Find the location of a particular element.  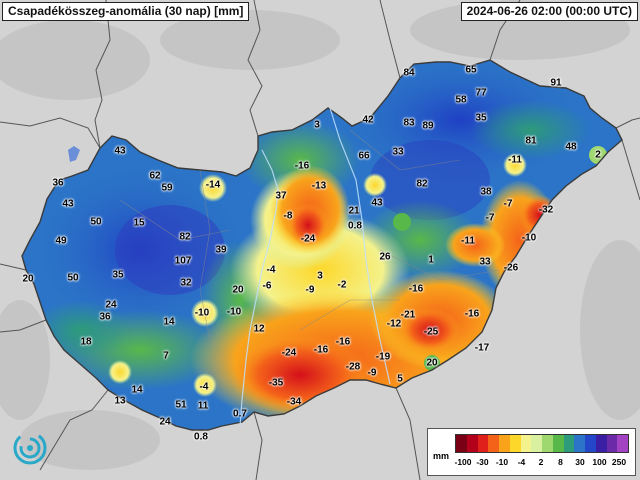

legend-tick-label: 30 is located at coordinates (580, 462).